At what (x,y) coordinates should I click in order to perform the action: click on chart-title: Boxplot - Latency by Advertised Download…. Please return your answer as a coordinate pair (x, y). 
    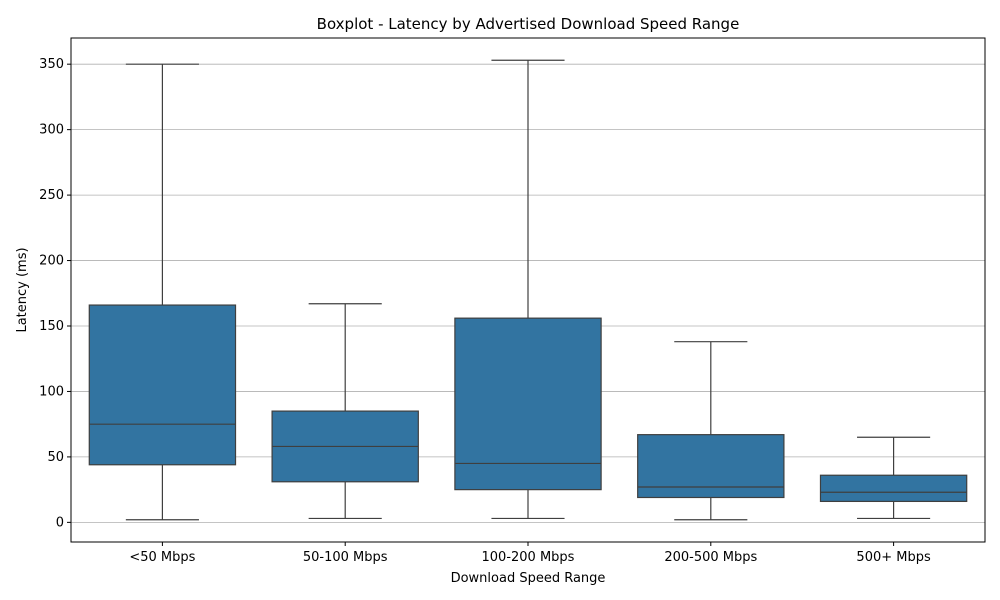
    Looking at the image, I should click on (528, 24).